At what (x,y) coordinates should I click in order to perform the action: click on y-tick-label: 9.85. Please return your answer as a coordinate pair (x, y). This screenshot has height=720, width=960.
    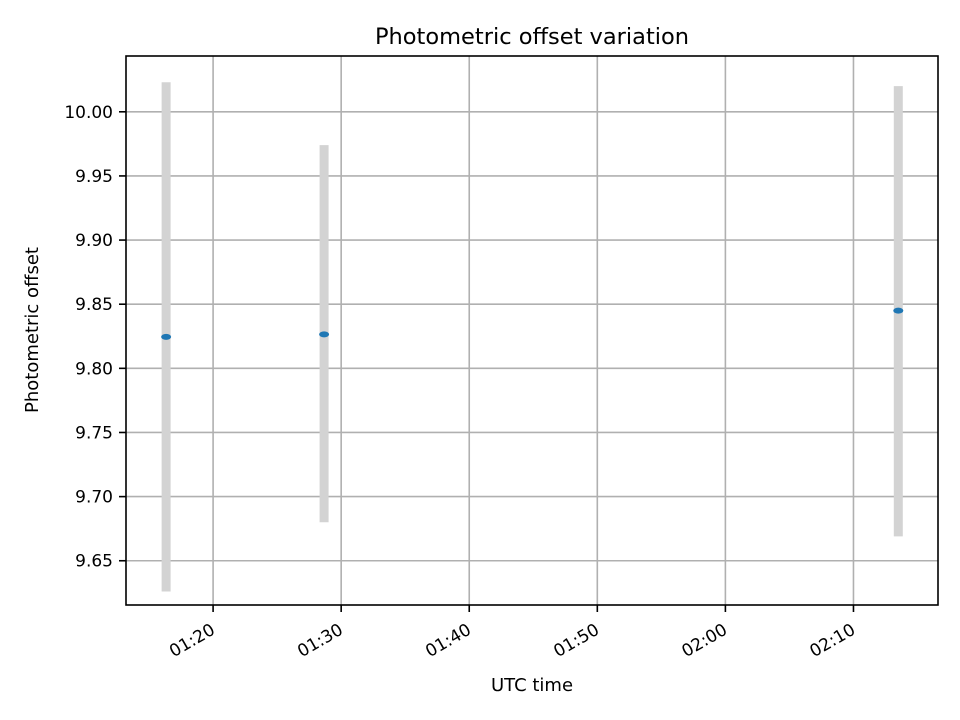
    Looking at the image, I should click on (94, 305).